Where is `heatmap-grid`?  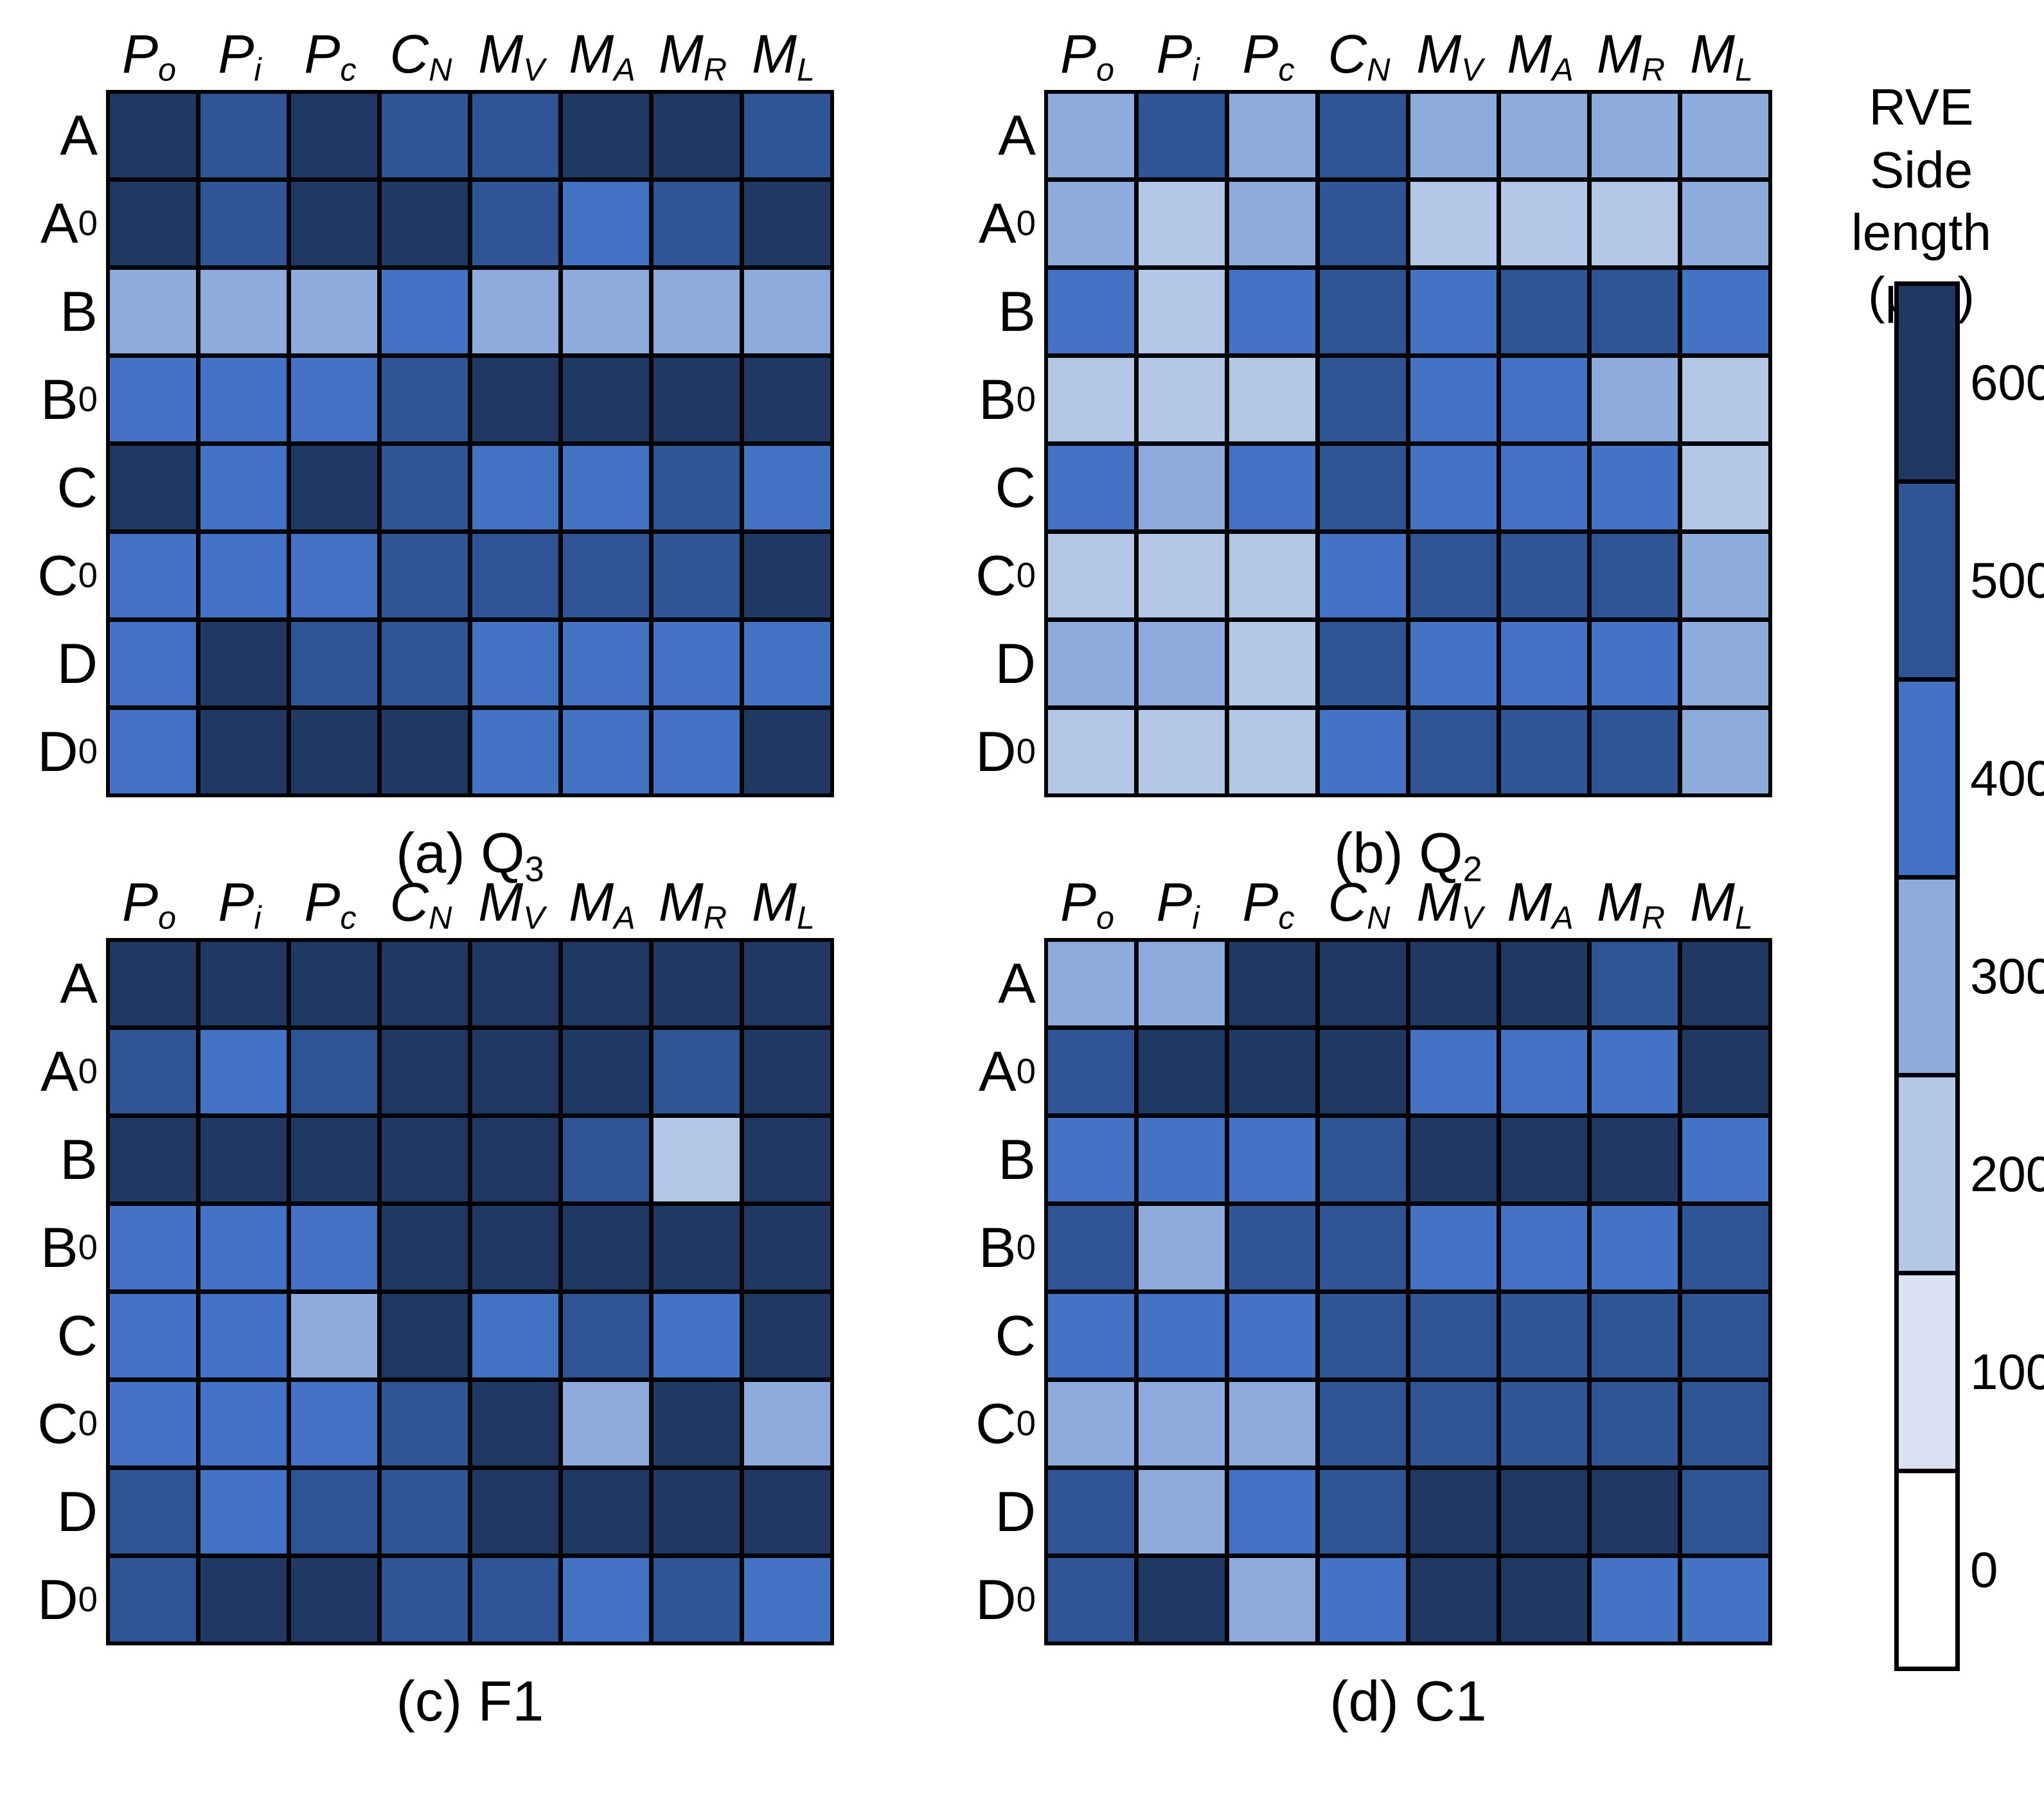
heatmap-grid is located at coordinates (1408, 1292).